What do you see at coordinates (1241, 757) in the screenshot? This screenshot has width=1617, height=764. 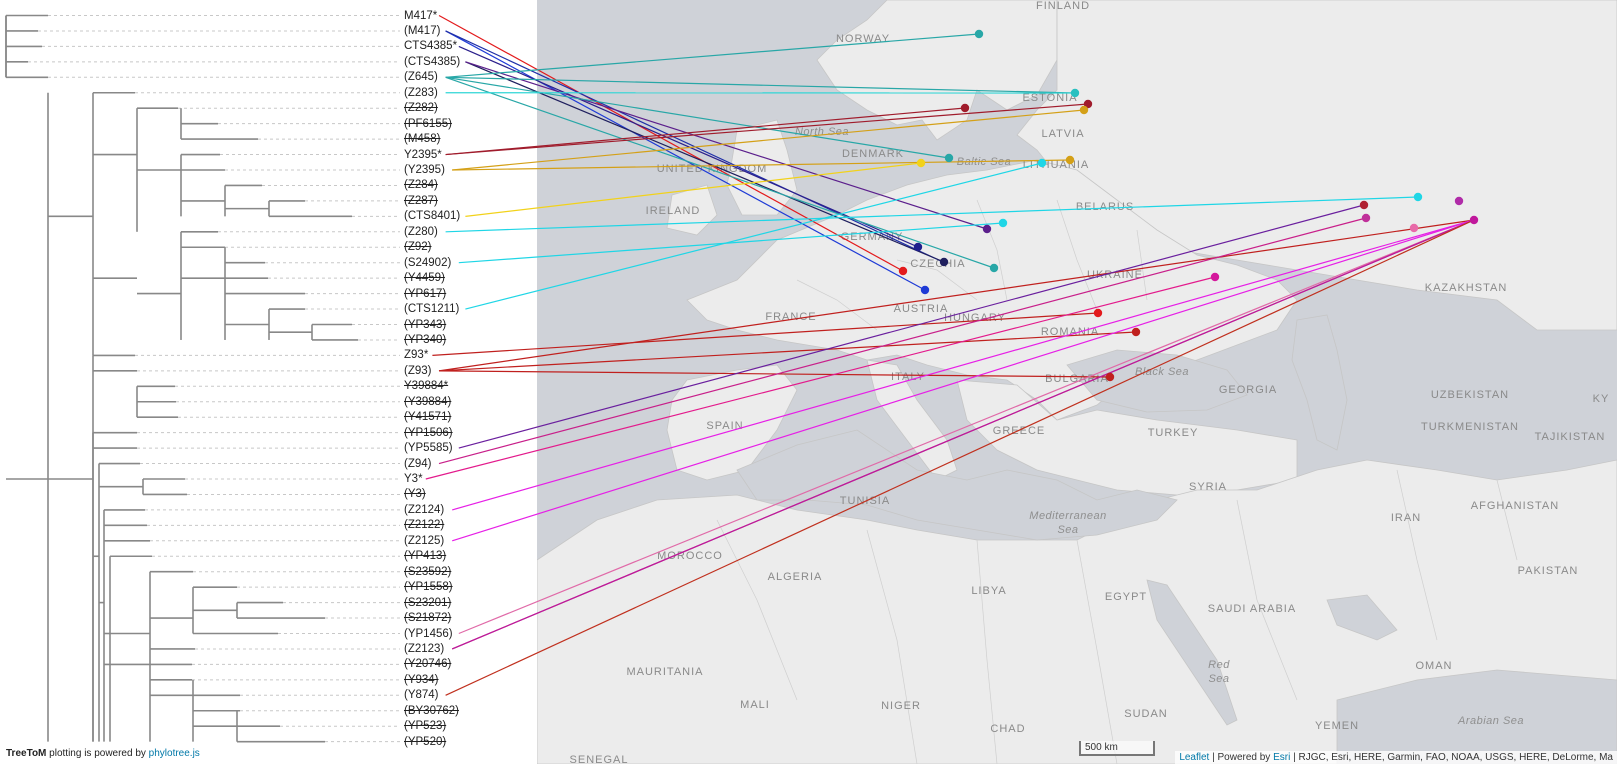 I see `attribution-sep: | Powered by` at bounding box center [1241, 757].